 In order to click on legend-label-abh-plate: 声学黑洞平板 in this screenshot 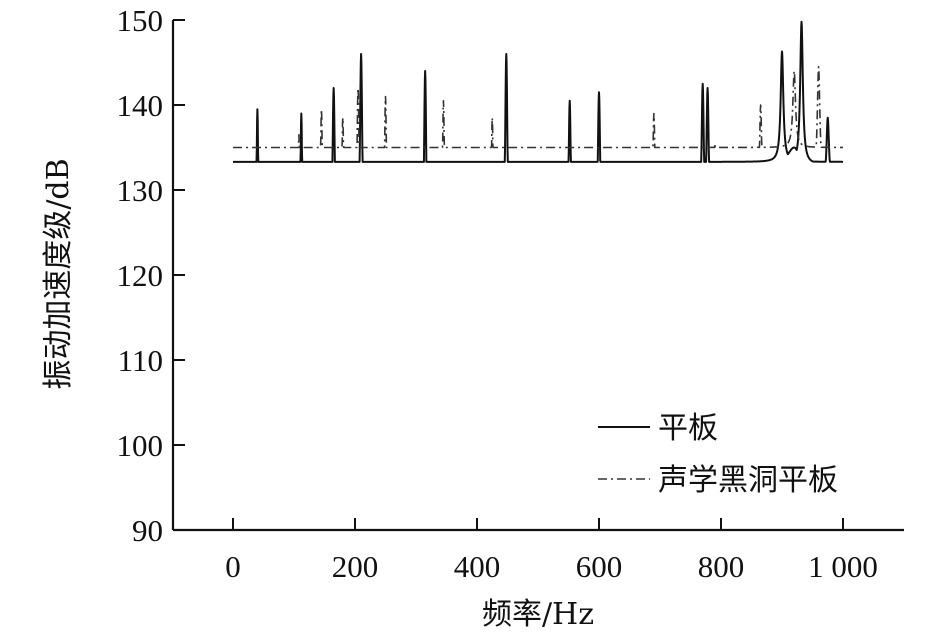, I will do `click(748, 480)`.